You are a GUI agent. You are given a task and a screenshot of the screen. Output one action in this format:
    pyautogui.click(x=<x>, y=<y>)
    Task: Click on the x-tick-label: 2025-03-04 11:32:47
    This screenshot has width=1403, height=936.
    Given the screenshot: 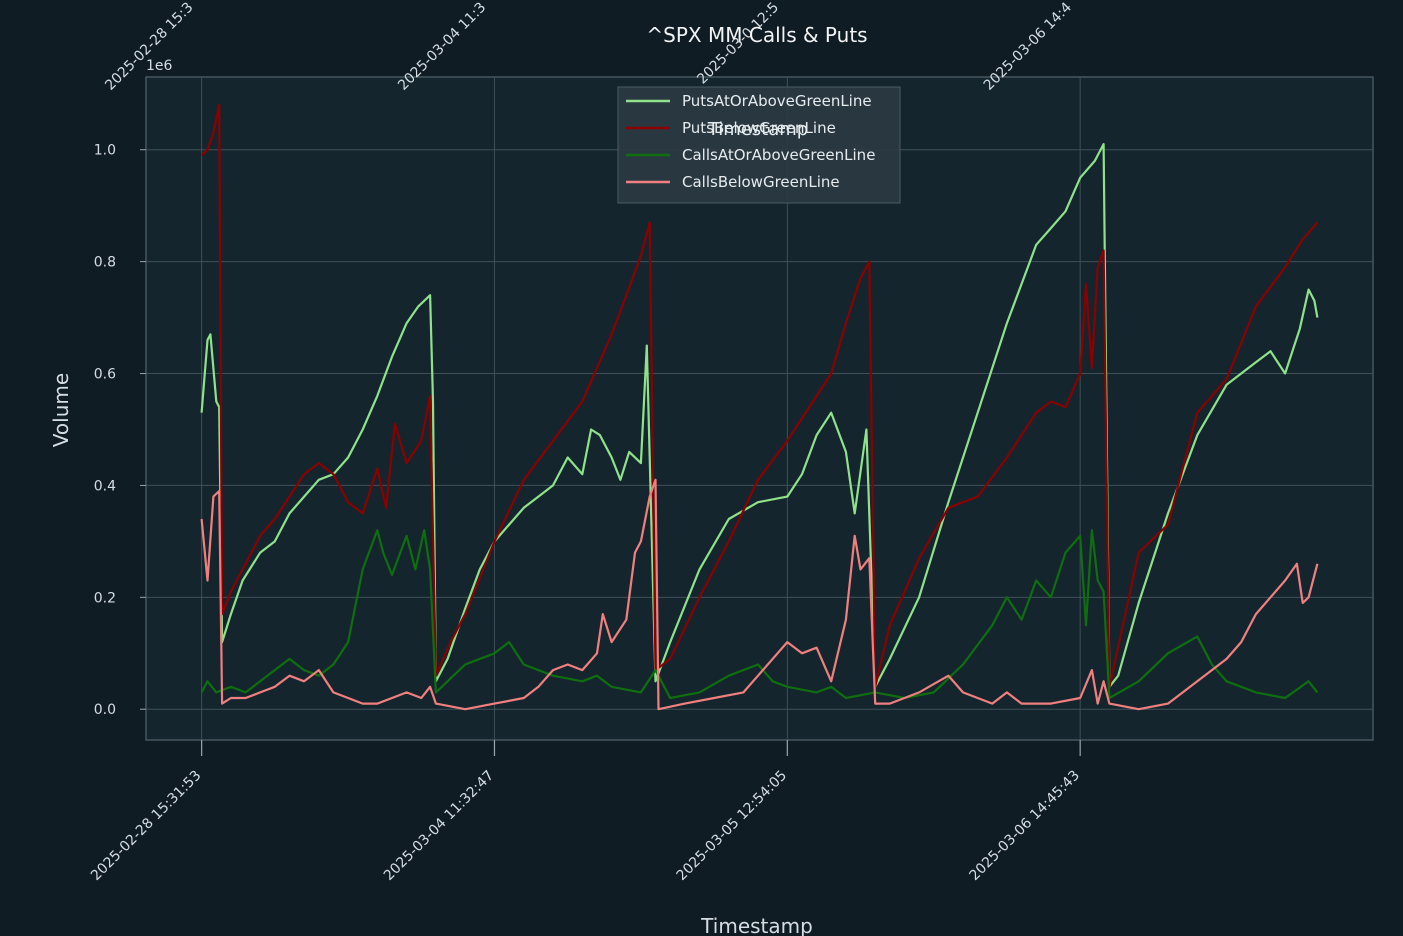 What is the action you would take?
    pyautogui.click(x=439, y=826)
    